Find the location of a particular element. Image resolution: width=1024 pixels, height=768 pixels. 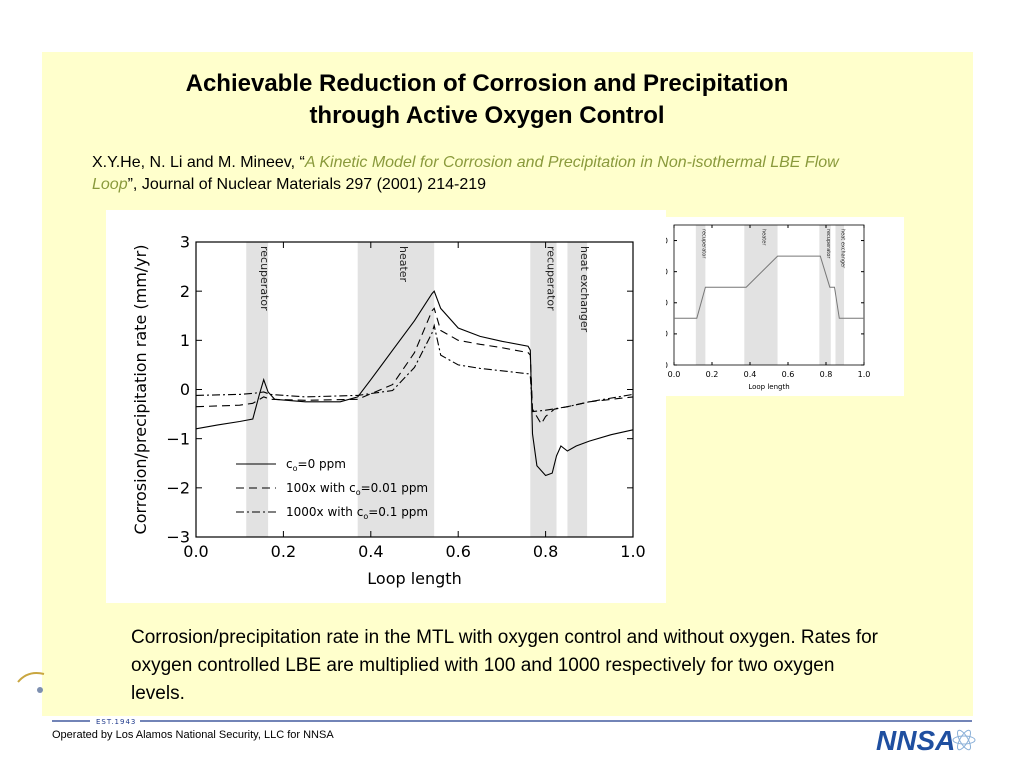

y-tick-label: 3 is located at coordinates (185, 242).